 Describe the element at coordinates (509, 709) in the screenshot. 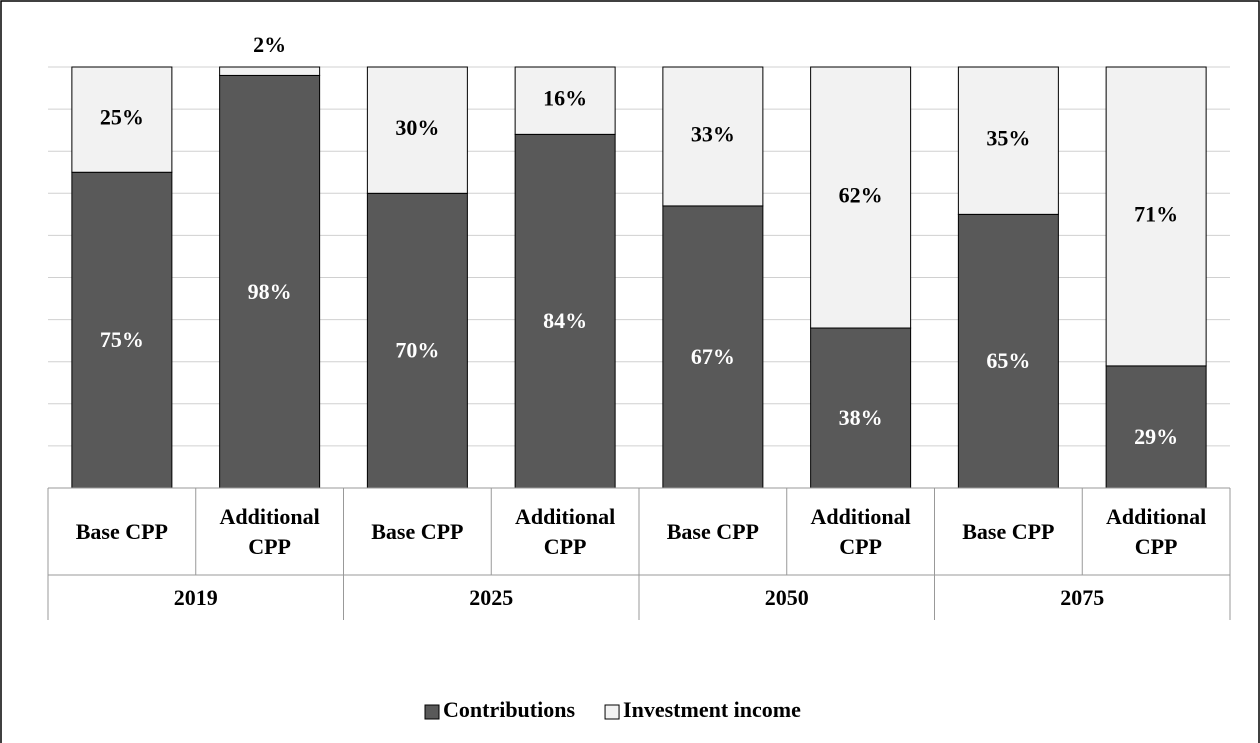

I see `legend-label: Contributions` at that location.